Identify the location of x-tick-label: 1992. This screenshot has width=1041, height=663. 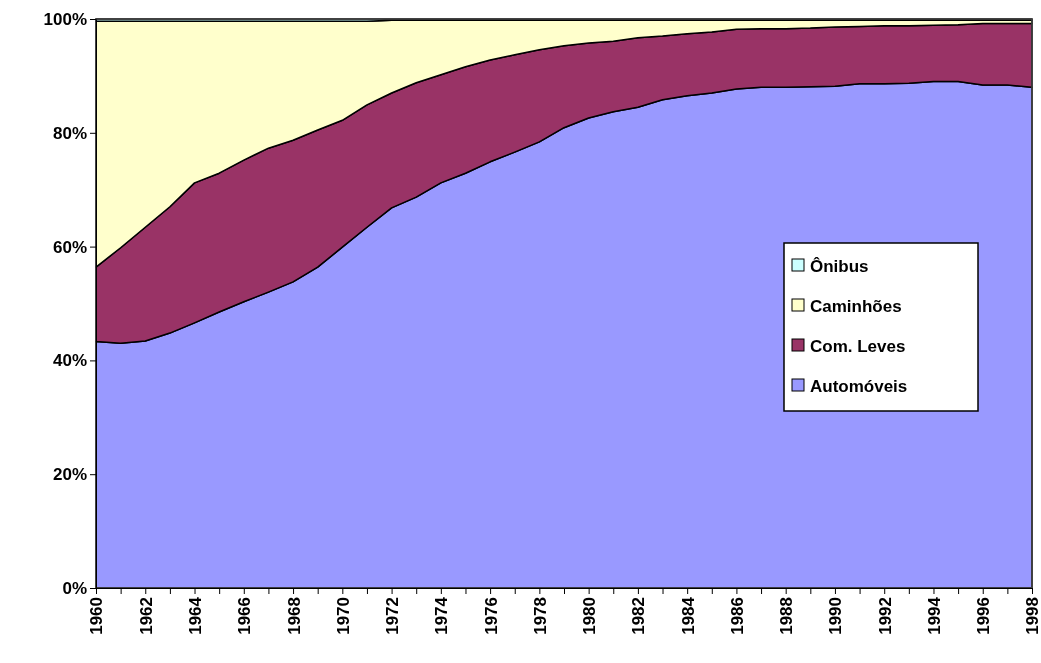
(885, 616).